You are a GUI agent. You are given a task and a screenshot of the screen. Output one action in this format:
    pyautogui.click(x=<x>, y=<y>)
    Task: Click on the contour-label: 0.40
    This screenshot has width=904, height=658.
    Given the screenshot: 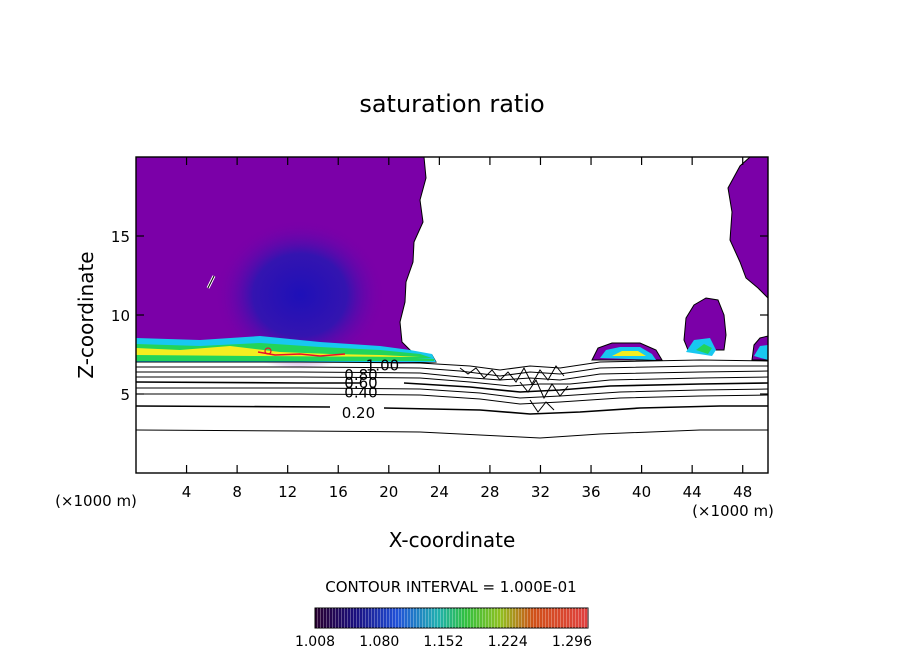 What is the action you would take?
    pyautogui.click(x=360, y=392)
    